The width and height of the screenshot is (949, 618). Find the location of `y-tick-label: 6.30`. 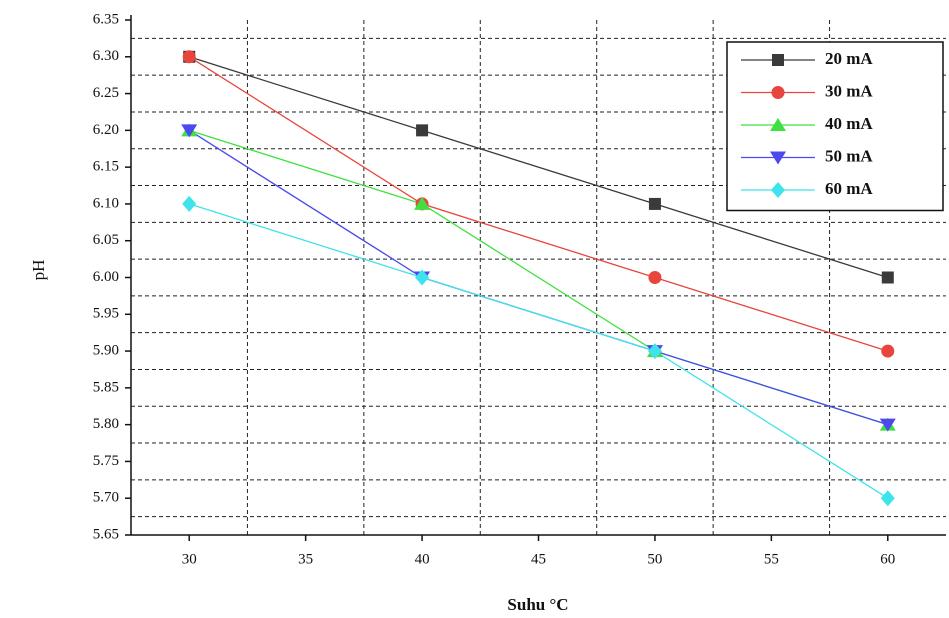

y-tick-label: 6.30 is located at coordinates (106, 56).